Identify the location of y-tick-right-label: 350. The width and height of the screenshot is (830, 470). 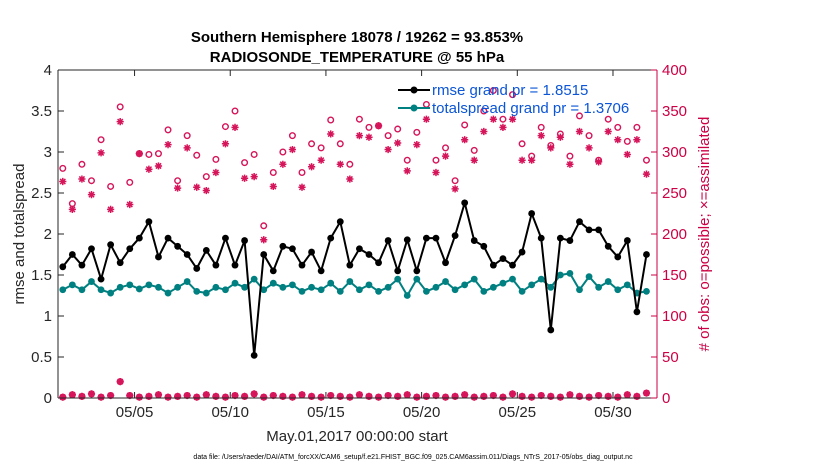
(674, 111).